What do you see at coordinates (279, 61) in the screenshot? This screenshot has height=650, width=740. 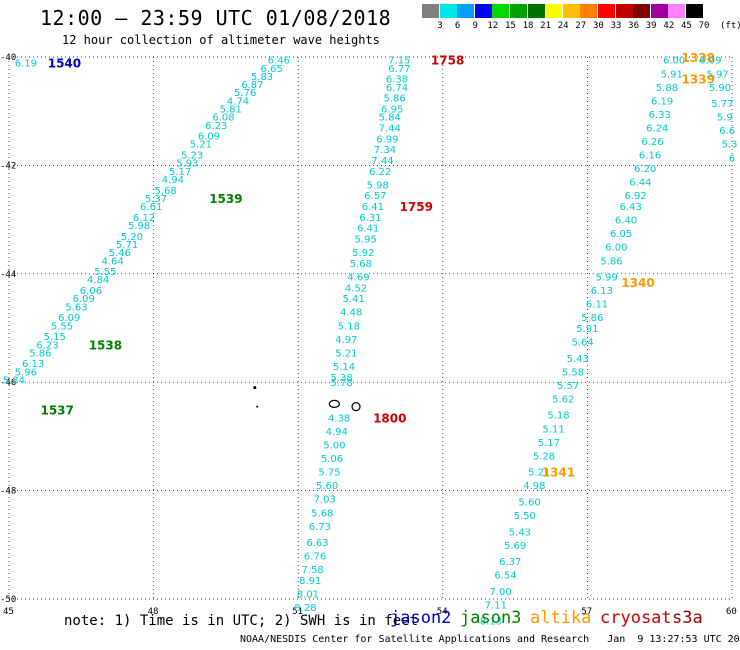 I see `wave-height-value: 6.46` at bounding box center [279, 61].